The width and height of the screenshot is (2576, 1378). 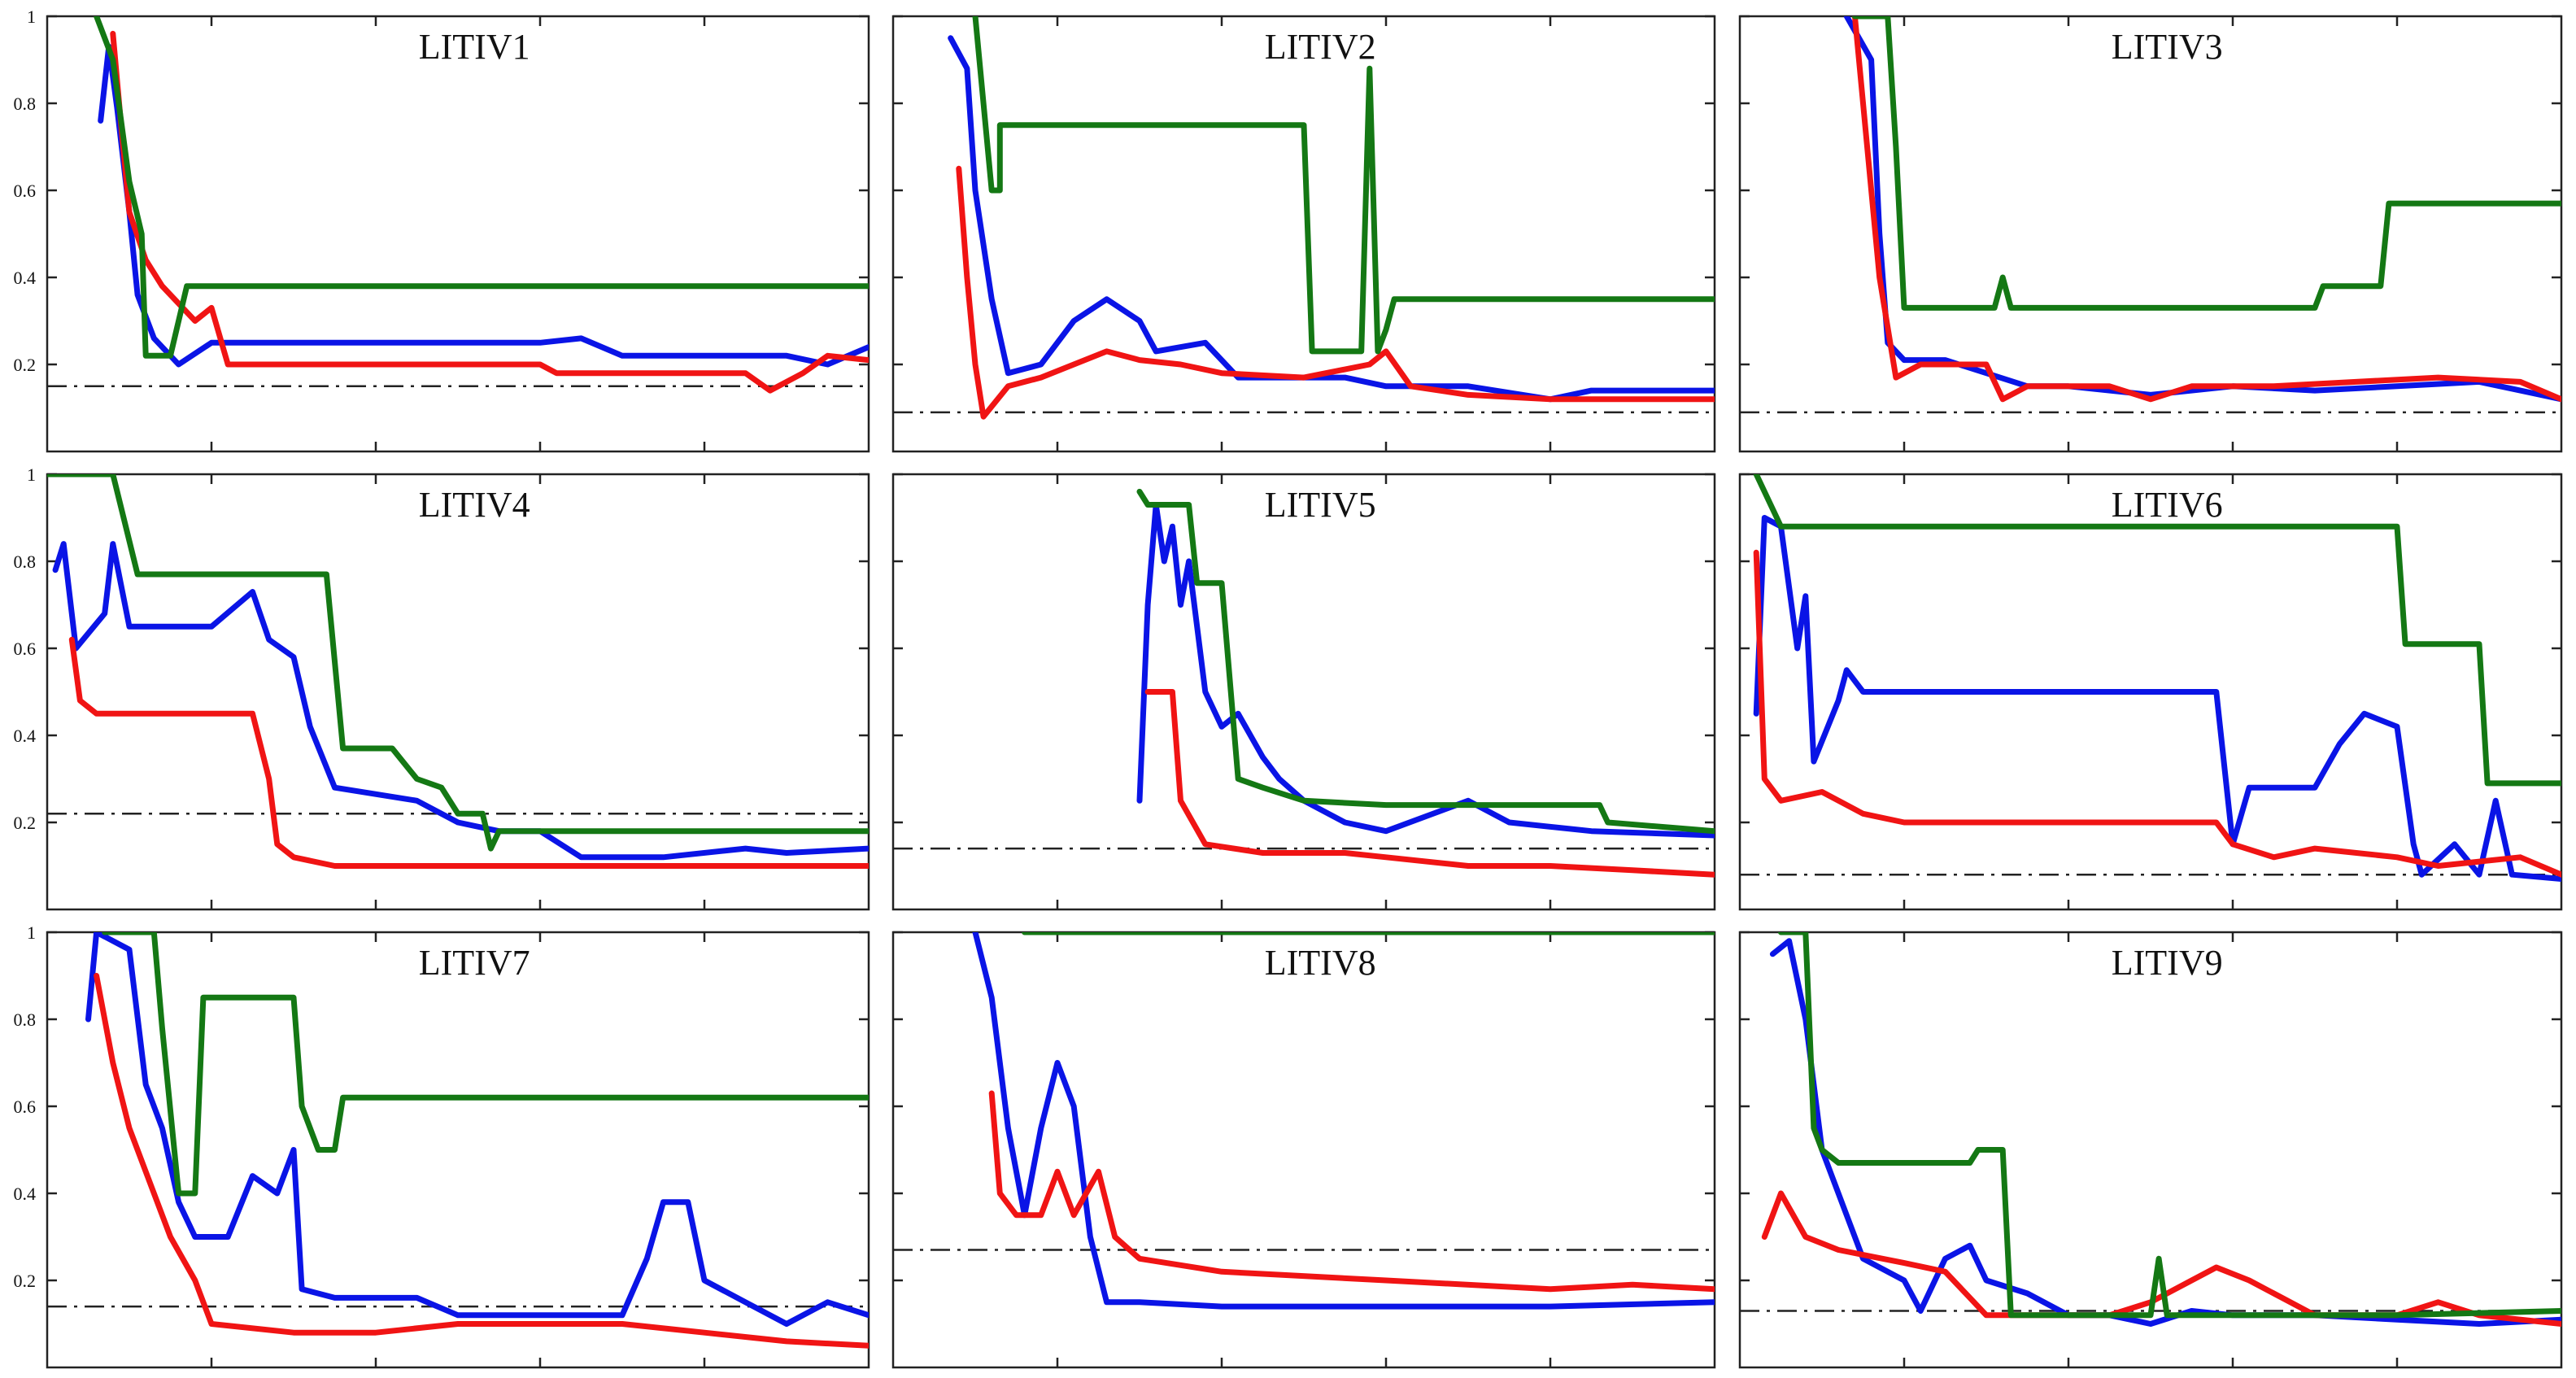 I want to click on panel-title: LITIV4, so click(x=474, y=505).